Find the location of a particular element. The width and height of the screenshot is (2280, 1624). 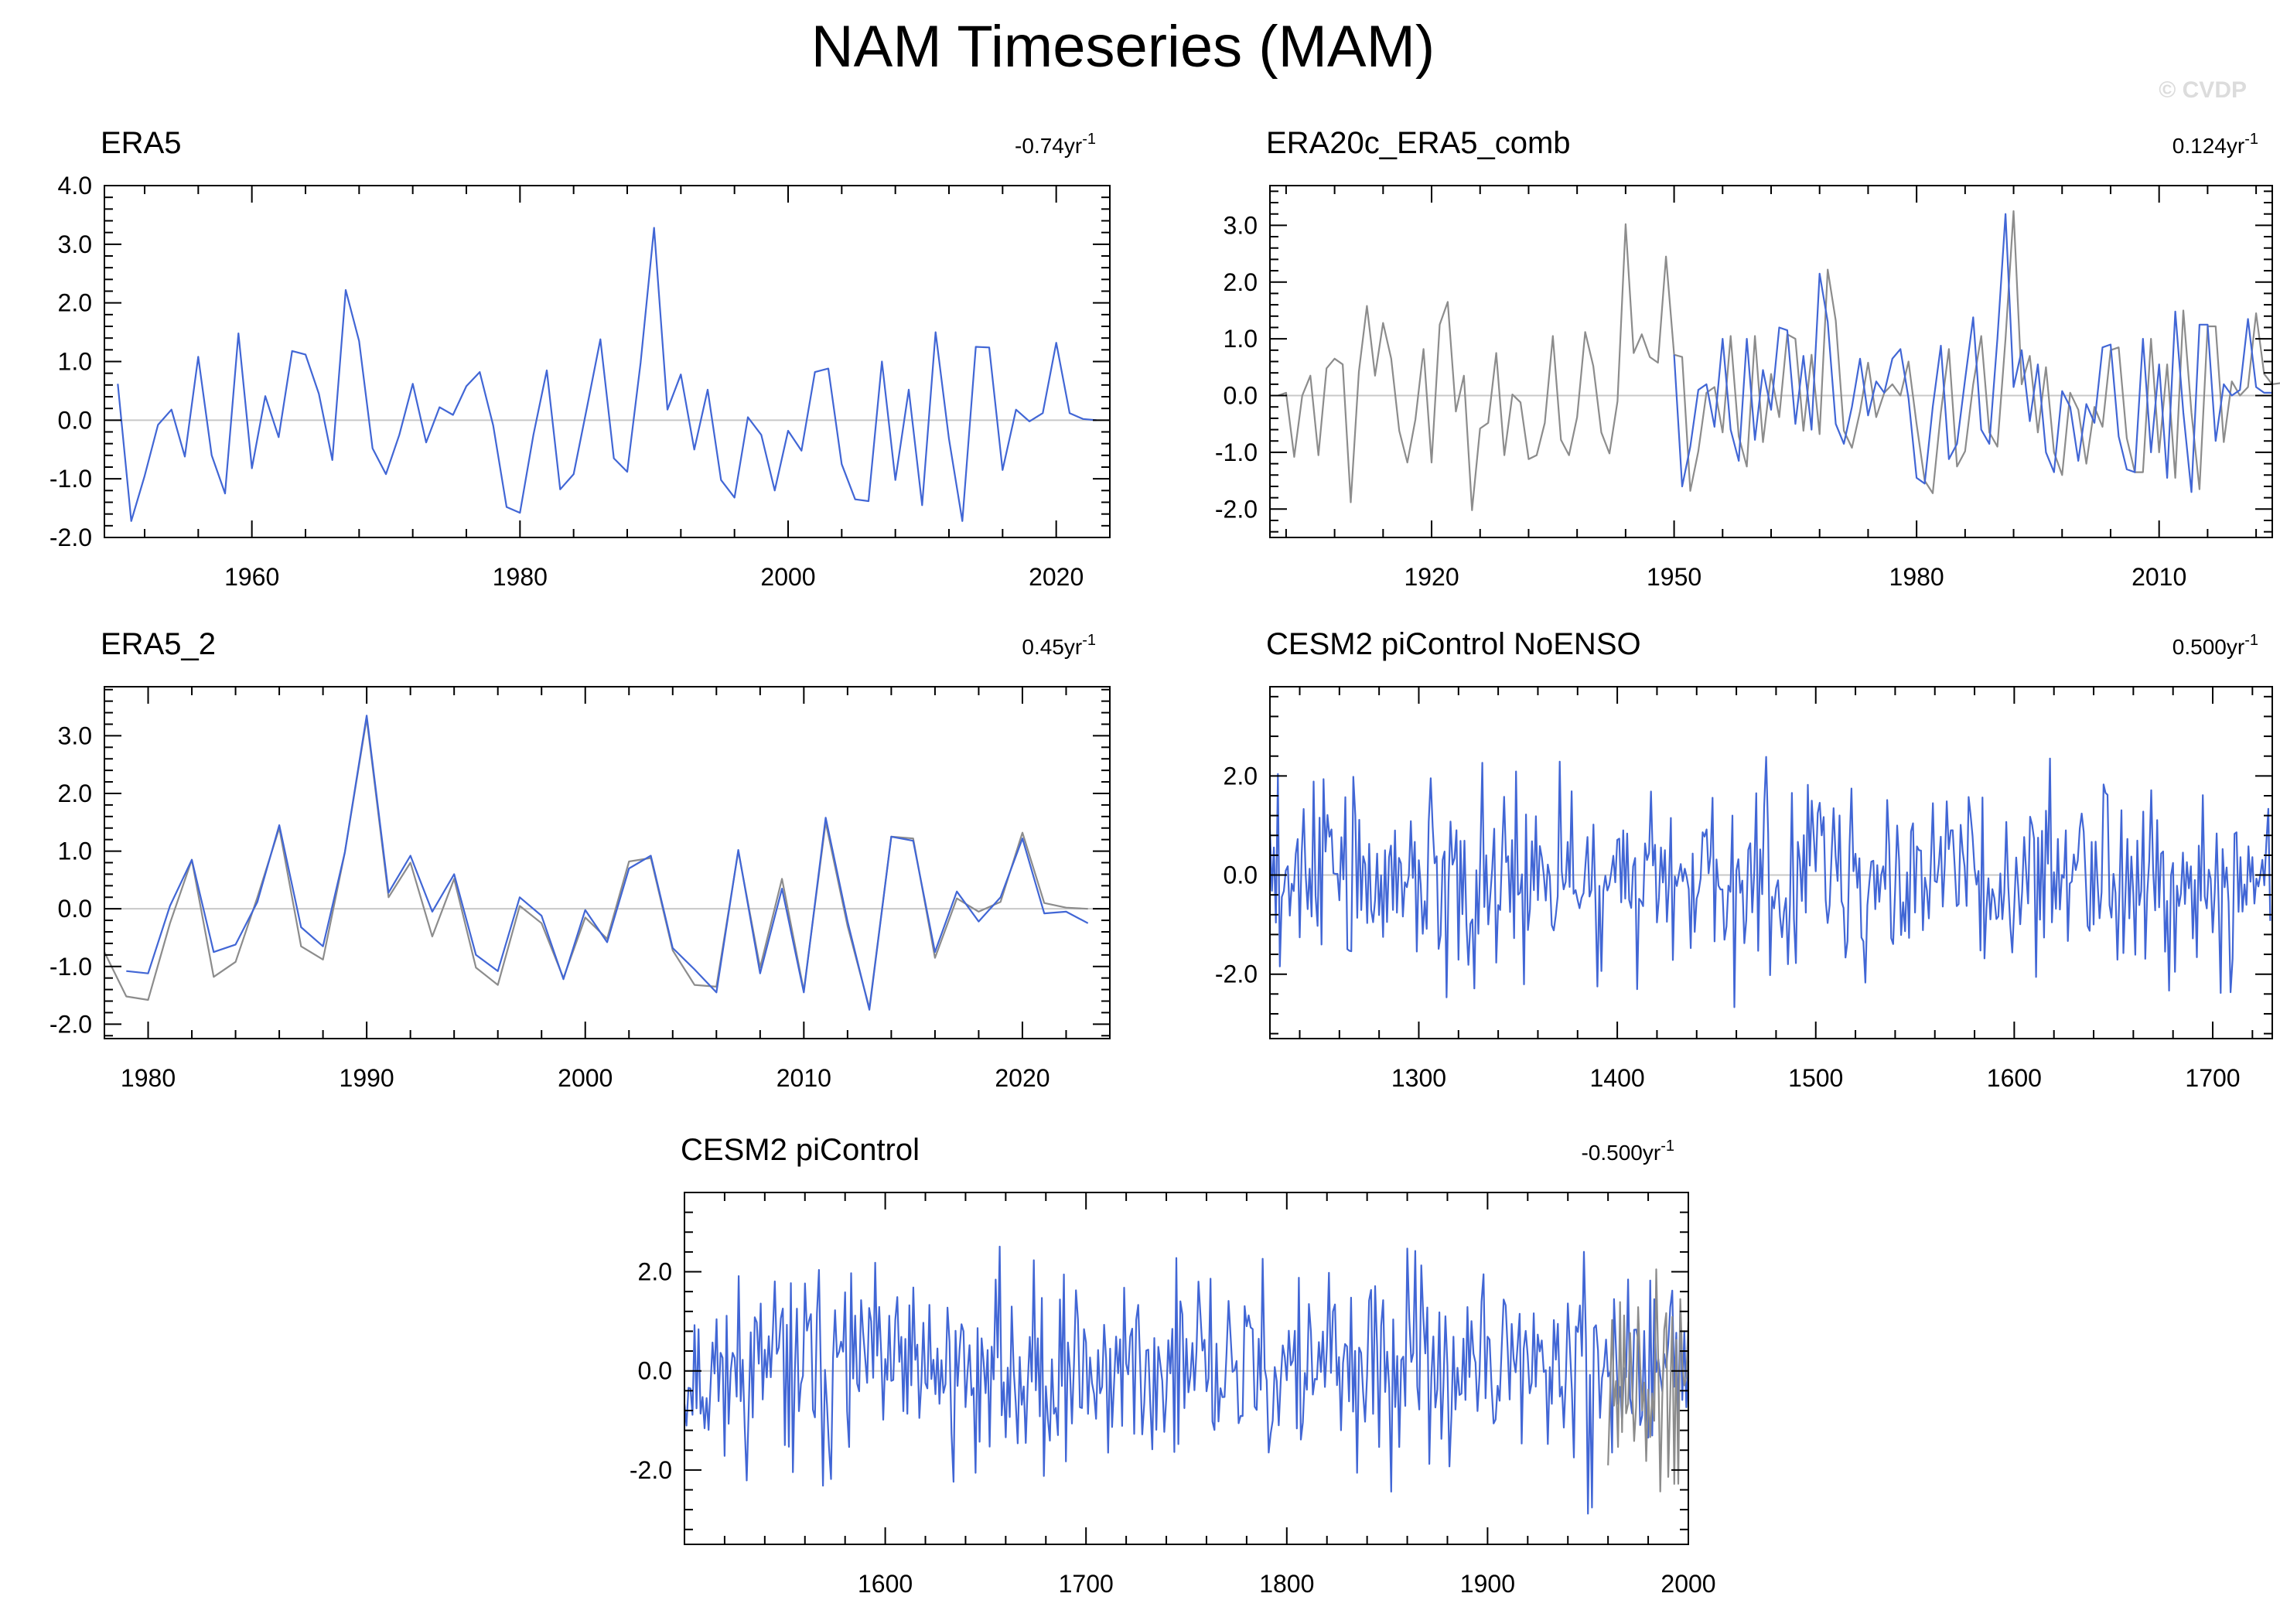

y-tick-label: 4.0 is located at coordinates (75, 186).